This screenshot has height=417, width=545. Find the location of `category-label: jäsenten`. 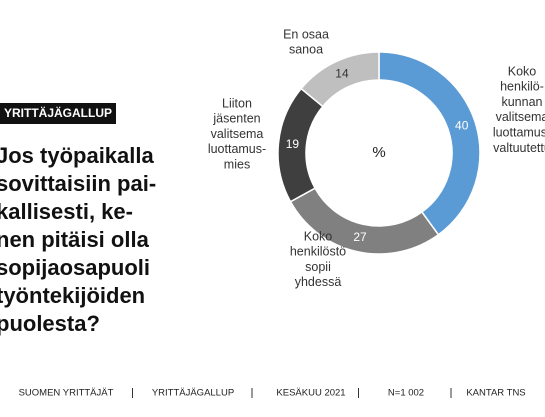

category-label: jäsenten is located at coordinates (236, 119).